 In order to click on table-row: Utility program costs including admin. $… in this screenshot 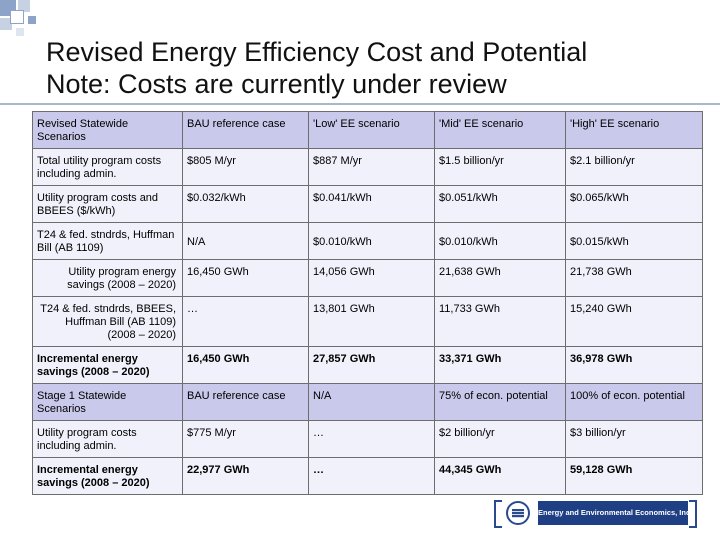, I will do `click(367, 439)`.